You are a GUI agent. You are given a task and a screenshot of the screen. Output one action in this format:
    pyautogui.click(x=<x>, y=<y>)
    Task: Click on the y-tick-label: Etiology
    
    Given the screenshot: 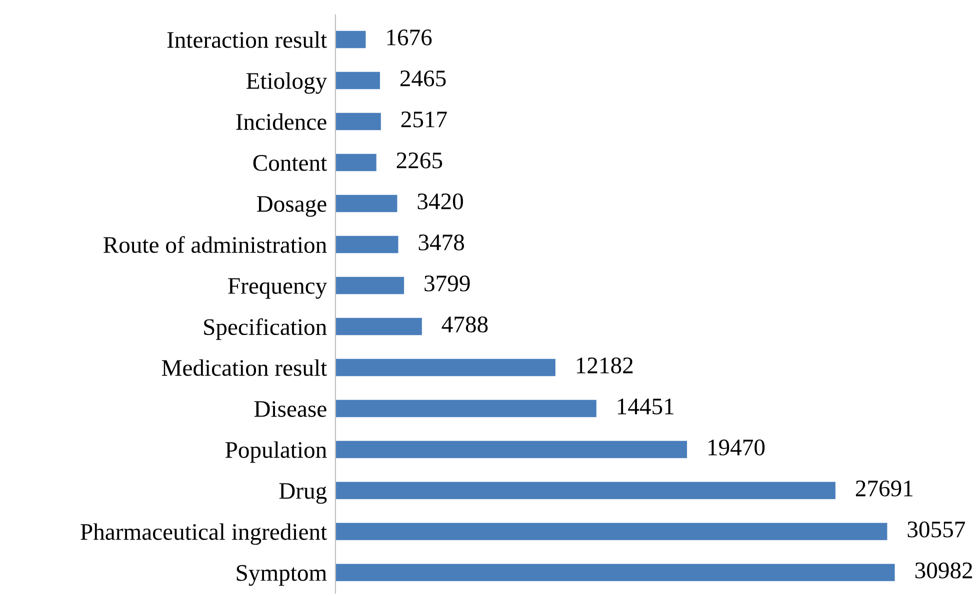 What is the action you would take?
    pyautogui.click(x=287, y=83)
    